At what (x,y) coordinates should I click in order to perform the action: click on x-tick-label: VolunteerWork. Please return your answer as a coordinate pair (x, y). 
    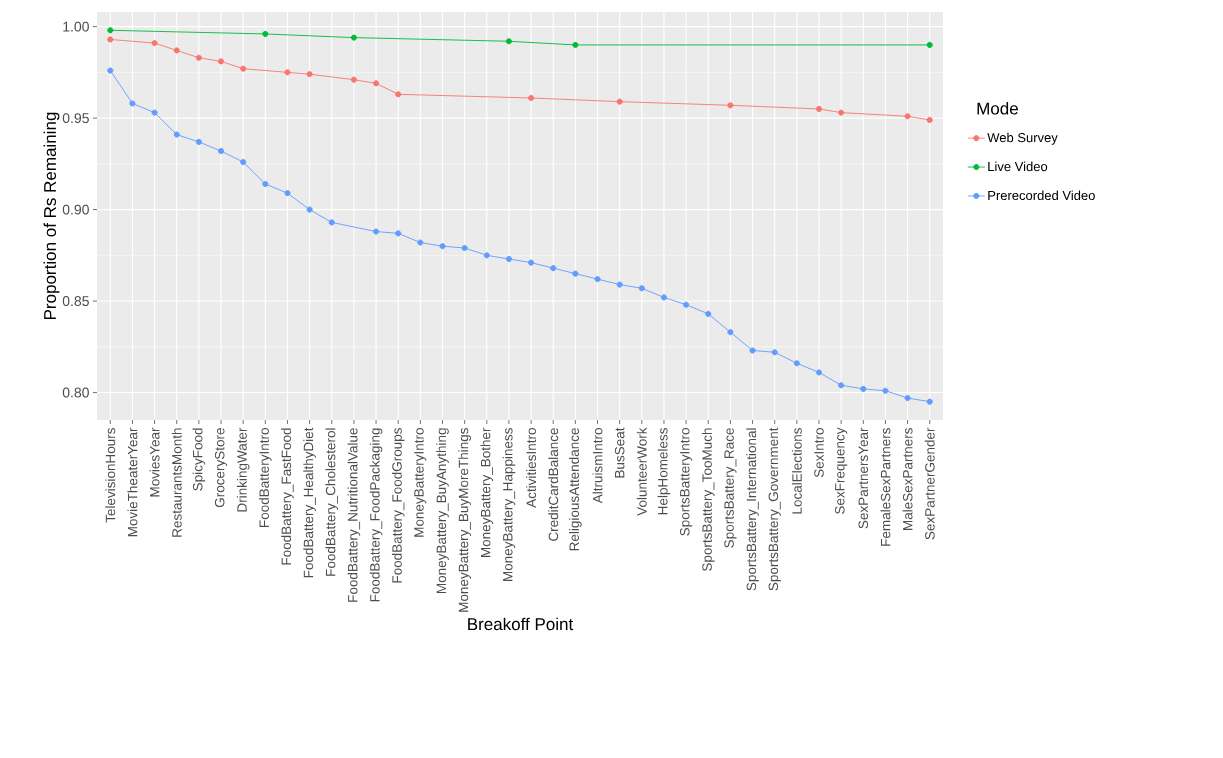
    Looking at the image, I should click on (641, 471).